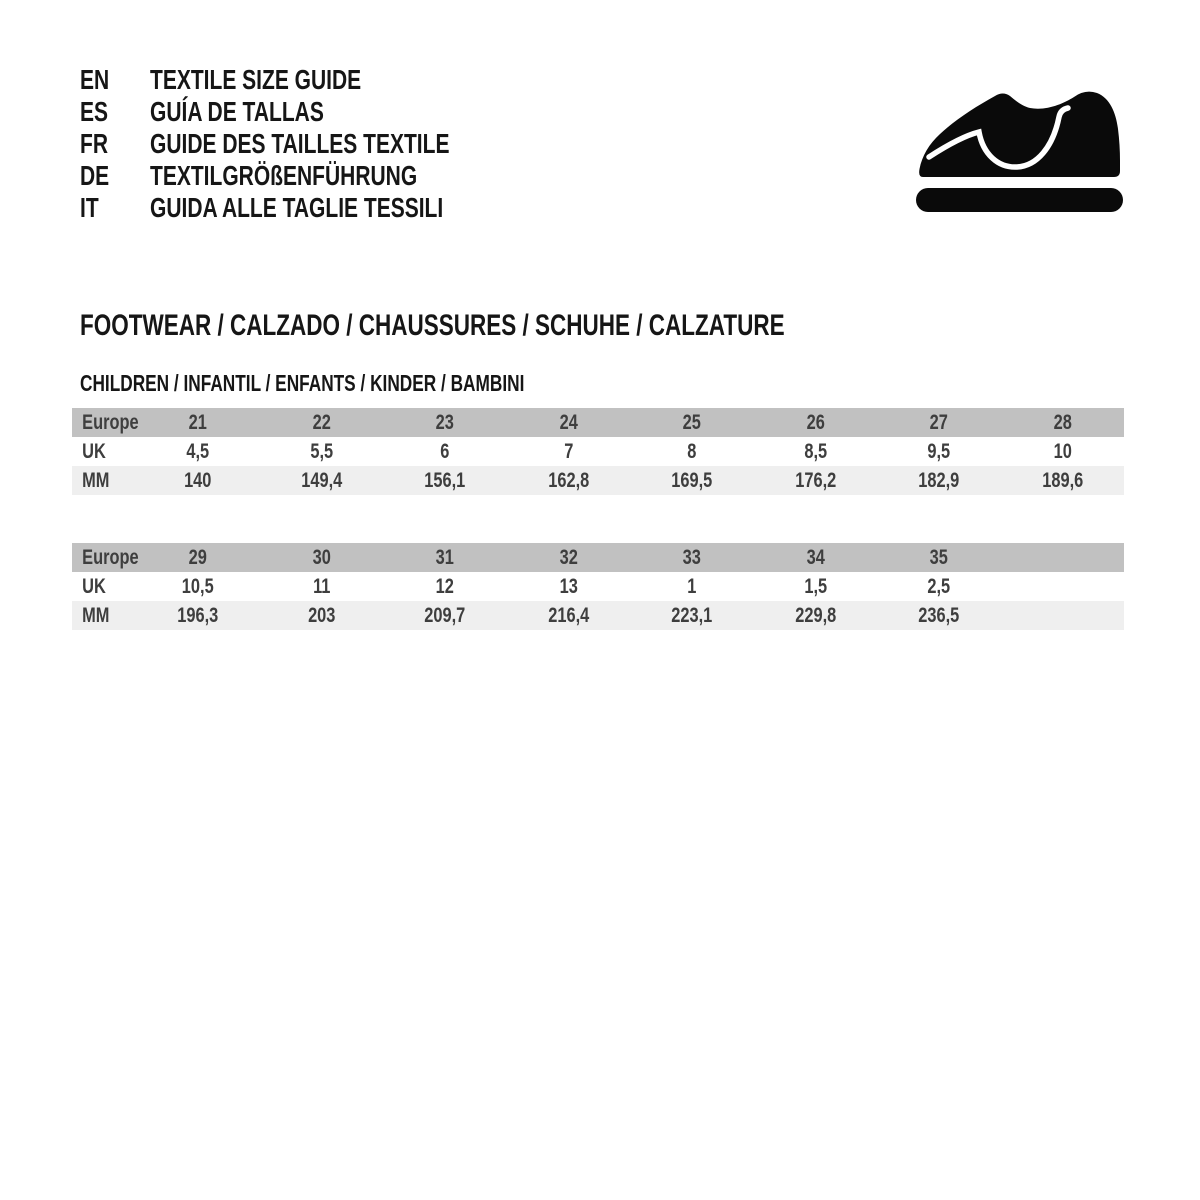  I want to click on table-row-europe: Europe 21 22 23 24 25 26 27 28, so click(598, 422).